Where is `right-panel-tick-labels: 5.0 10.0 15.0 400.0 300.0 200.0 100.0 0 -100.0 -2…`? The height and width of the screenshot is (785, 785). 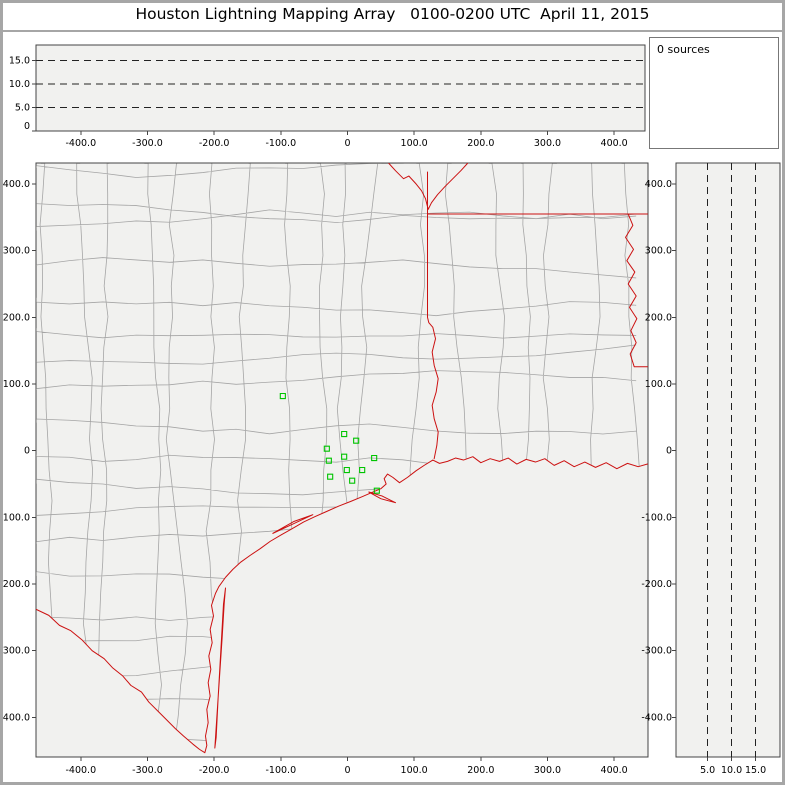 right-panel-tick-labels: 5.0 10.0 15.0 400.0 300.0 200.0 100.0 0 -100.0 -2… is located at coordinates (703, 477).